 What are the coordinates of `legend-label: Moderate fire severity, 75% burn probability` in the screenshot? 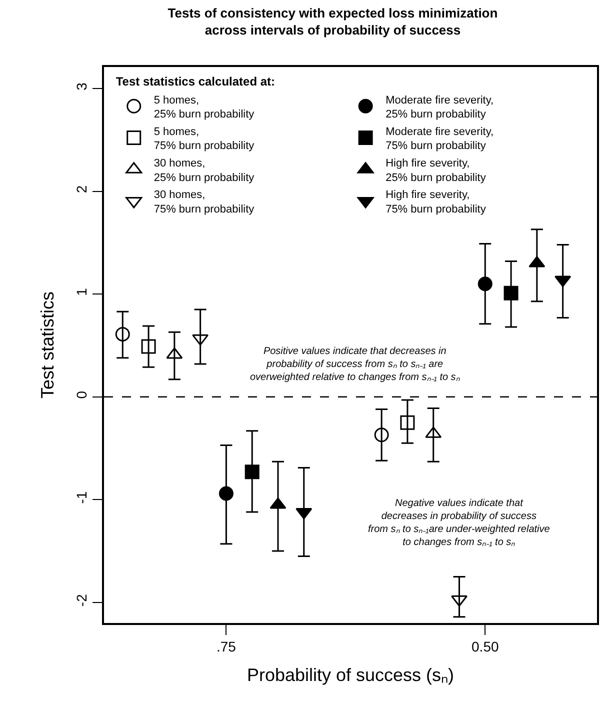 It's located at (440, 139).